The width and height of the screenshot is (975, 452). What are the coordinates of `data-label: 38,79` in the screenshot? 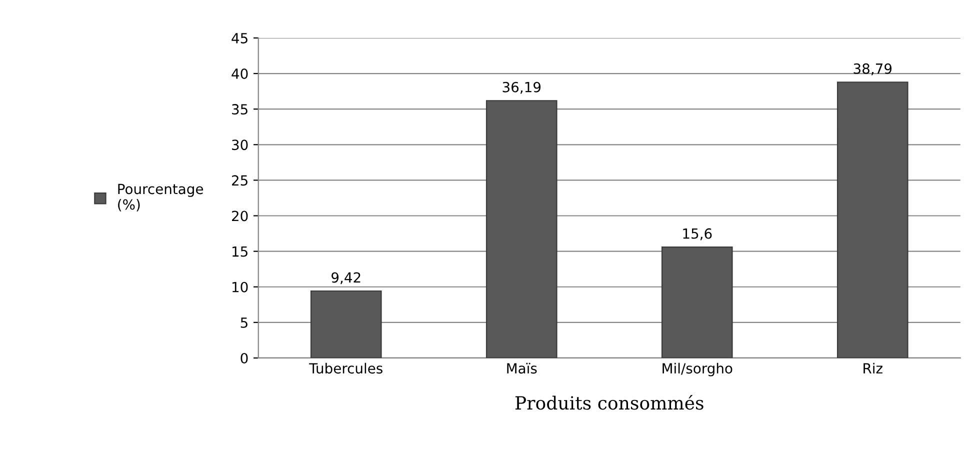 It's located at (873, 69).